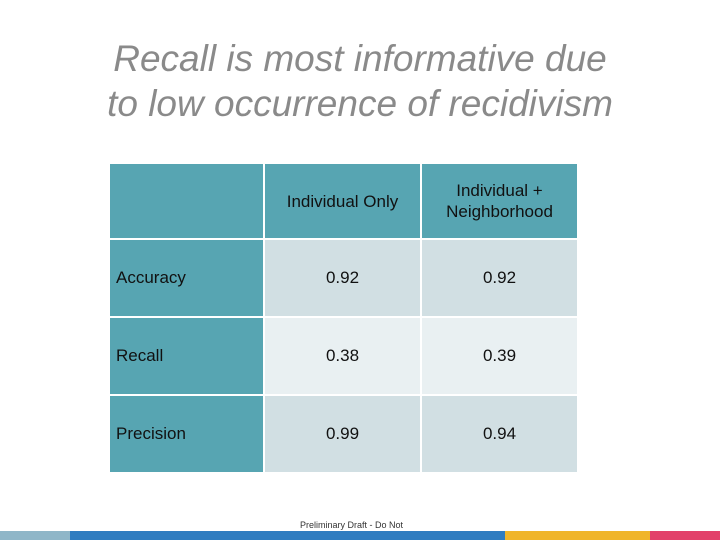 Image resolution: width=720 pixels, height=540 pixels. I want to click on bottom-color-bar, so click(360, 535).